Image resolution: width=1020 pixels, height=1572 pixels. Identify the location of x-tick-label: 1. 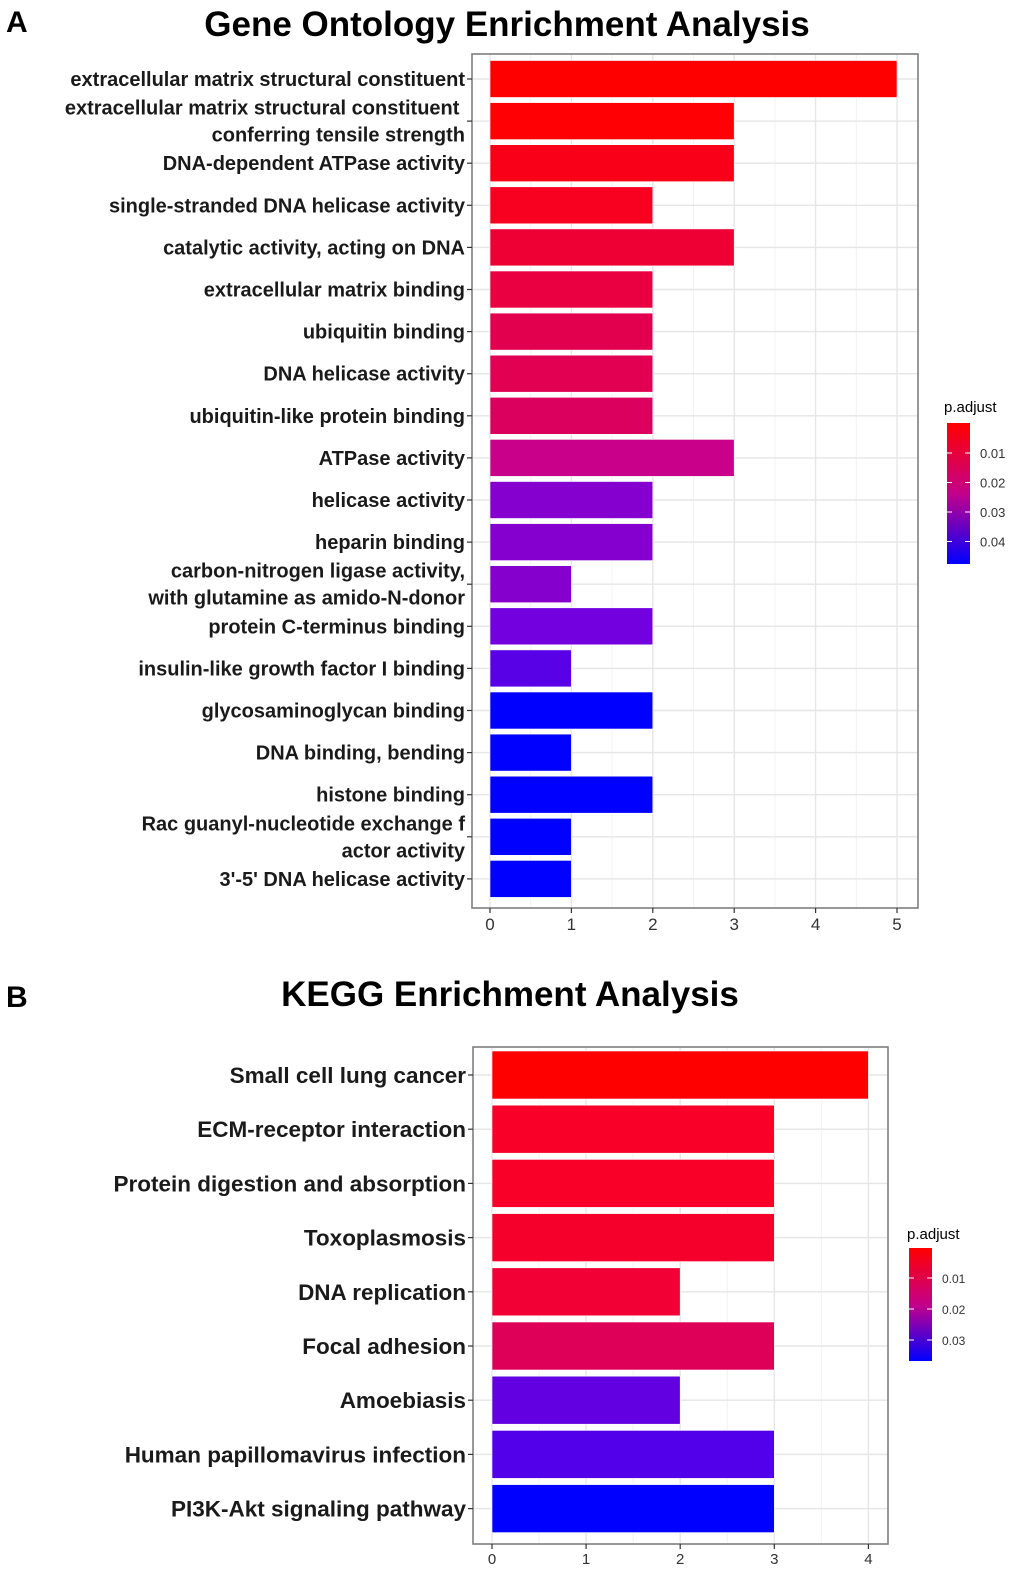
(571, 924).